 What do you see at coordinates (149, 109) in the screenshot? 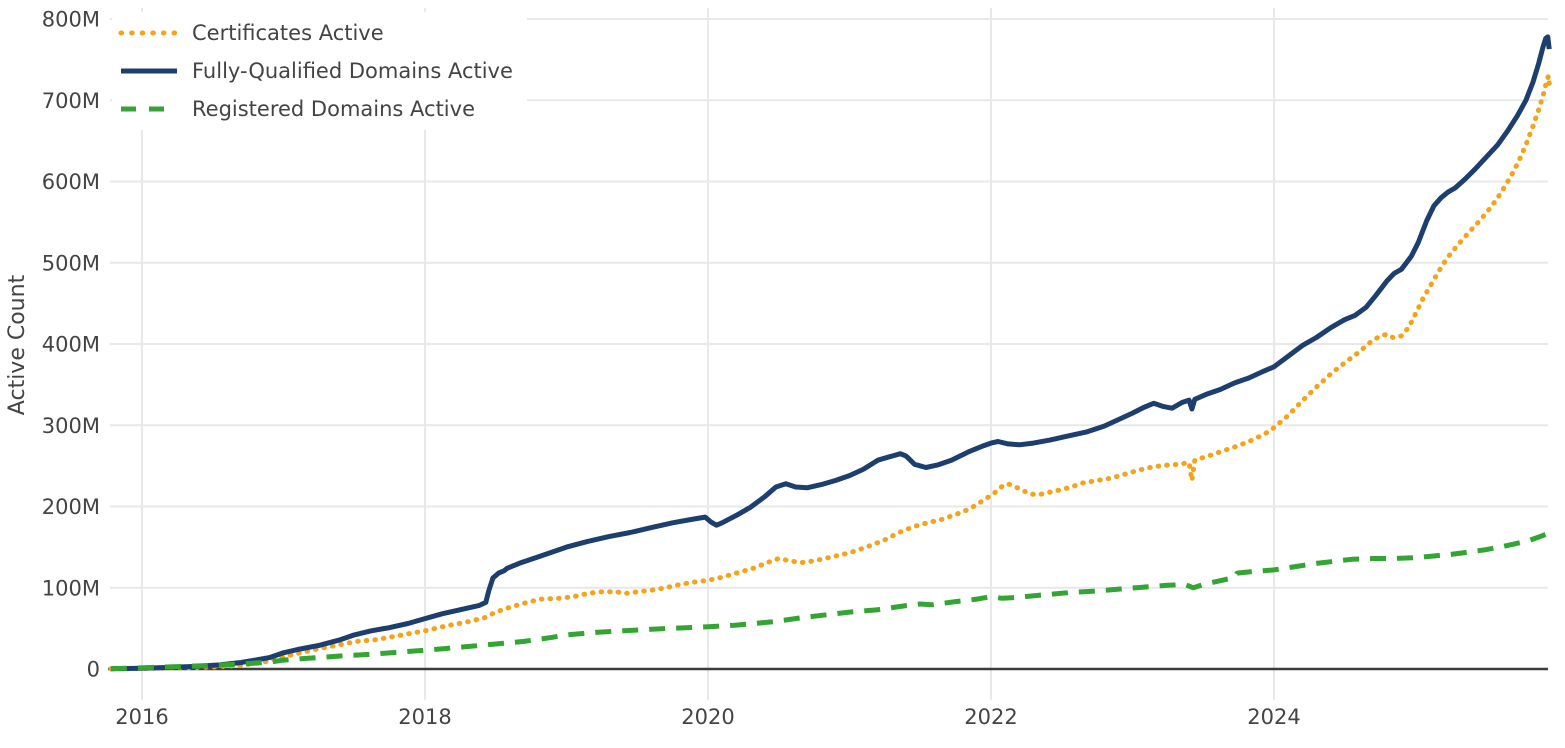
I see `dashed-line-swatch-icon` at bounding box center [149, 109].